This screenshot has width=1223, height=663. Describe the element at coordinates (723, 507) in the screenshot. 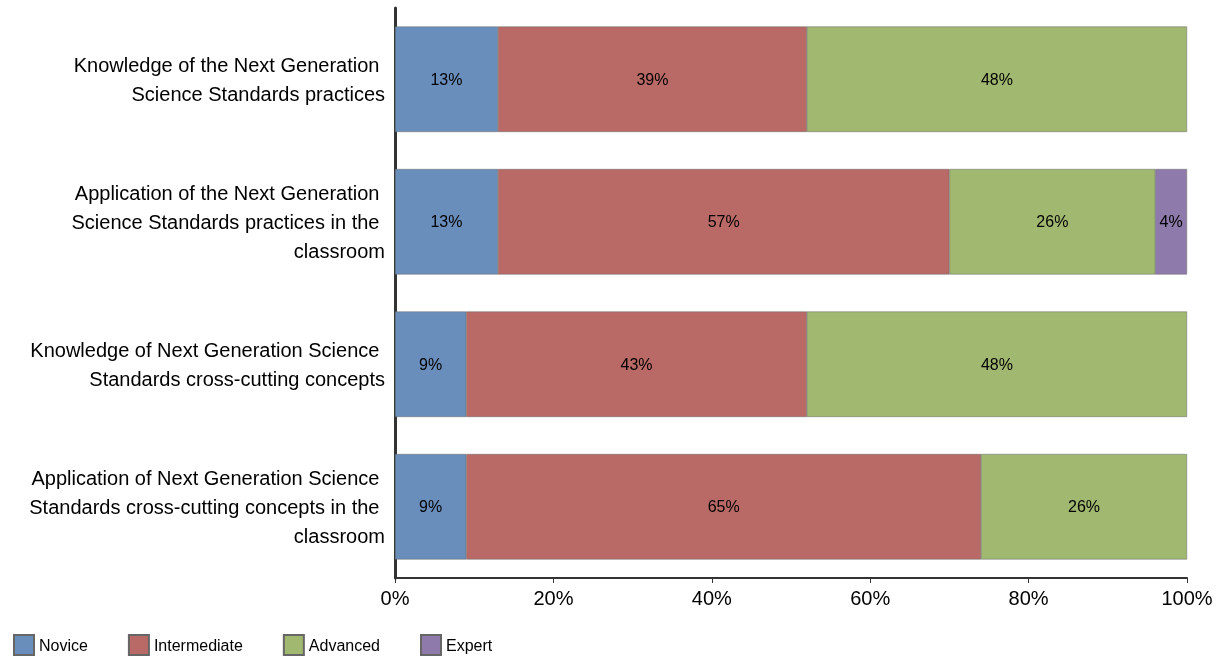

I see `data-label: 65%` at that location.